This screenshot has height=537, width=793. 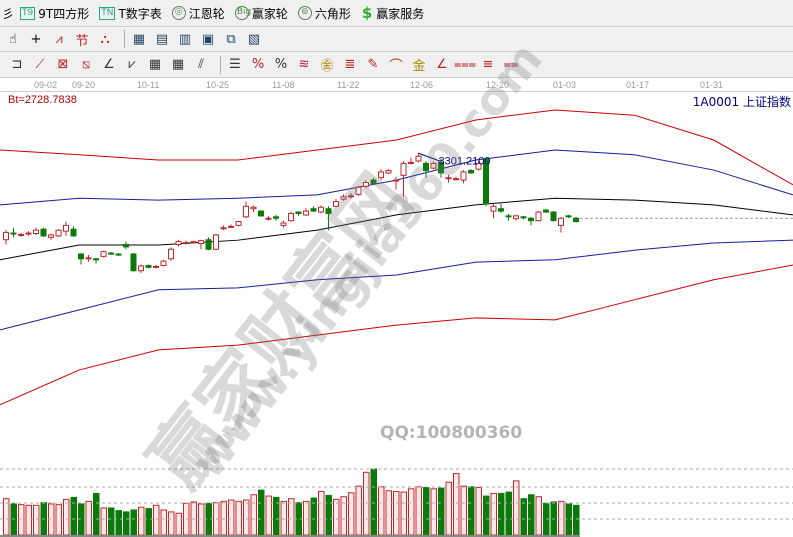 I want to click on parallel-icon: ⫽, so click(x=201, y=64).